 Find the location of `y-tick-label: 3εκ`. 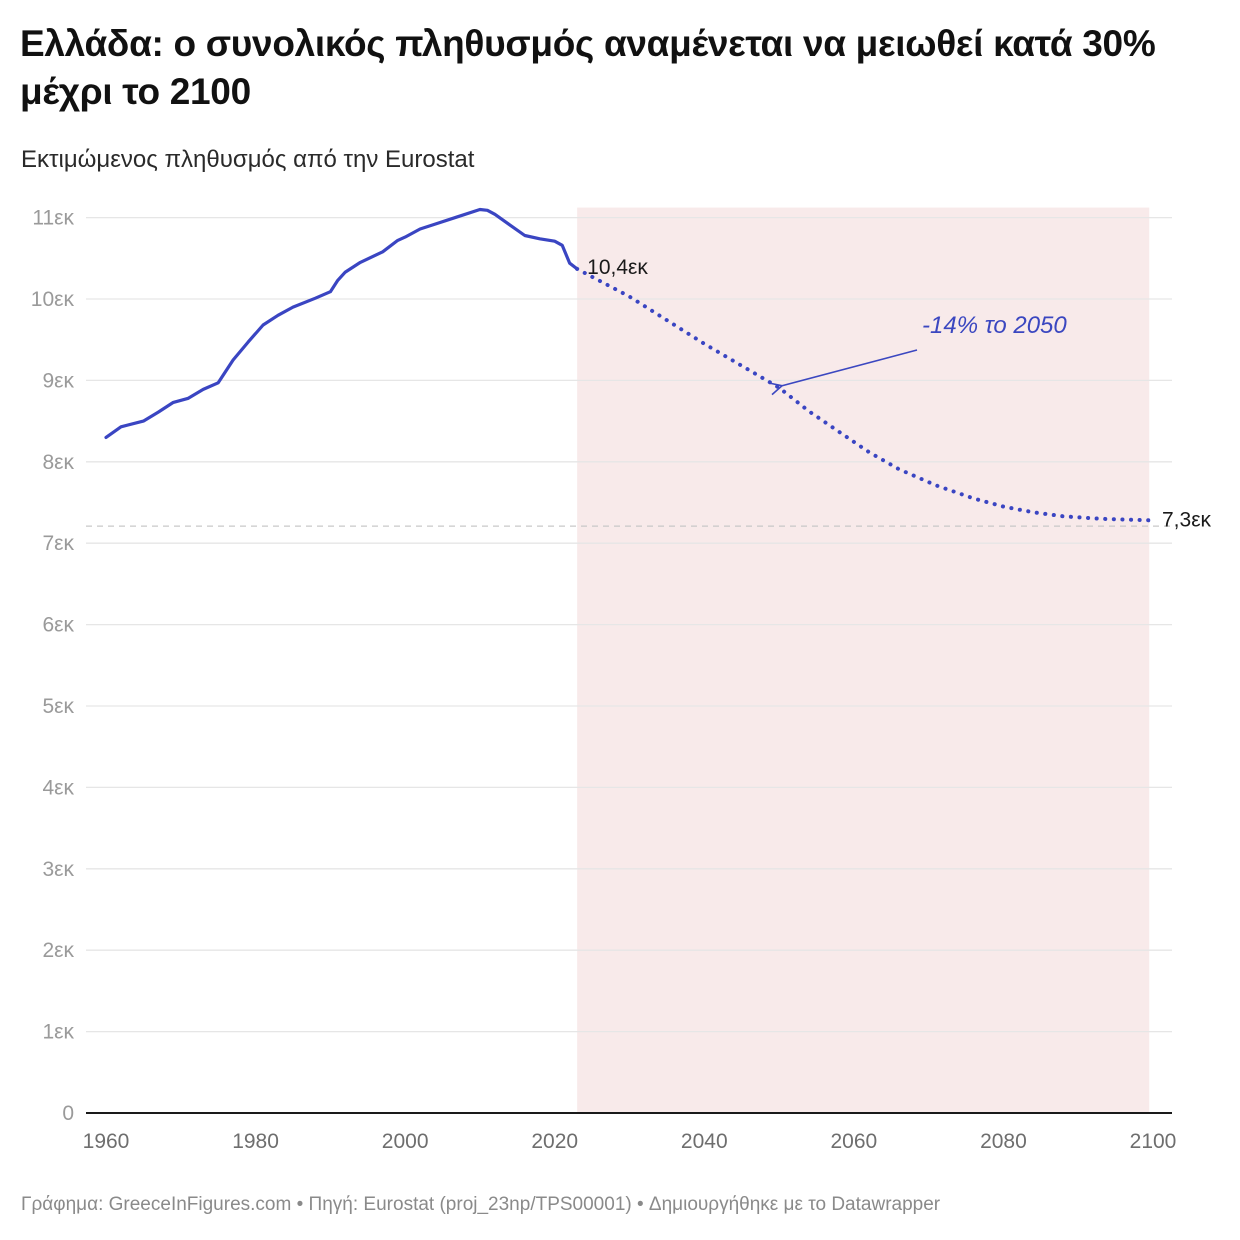

y-tick-label: 3εκ is located at coordinates (58, 869).